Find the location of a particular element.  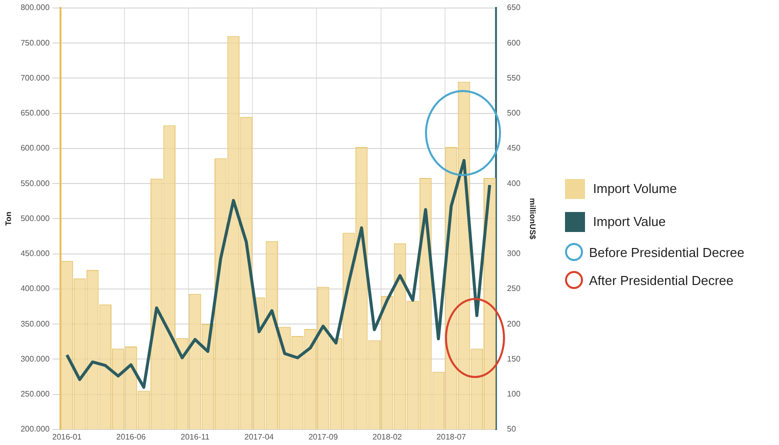

y2-tick-label: 600 is located at coordinates (514, 43).